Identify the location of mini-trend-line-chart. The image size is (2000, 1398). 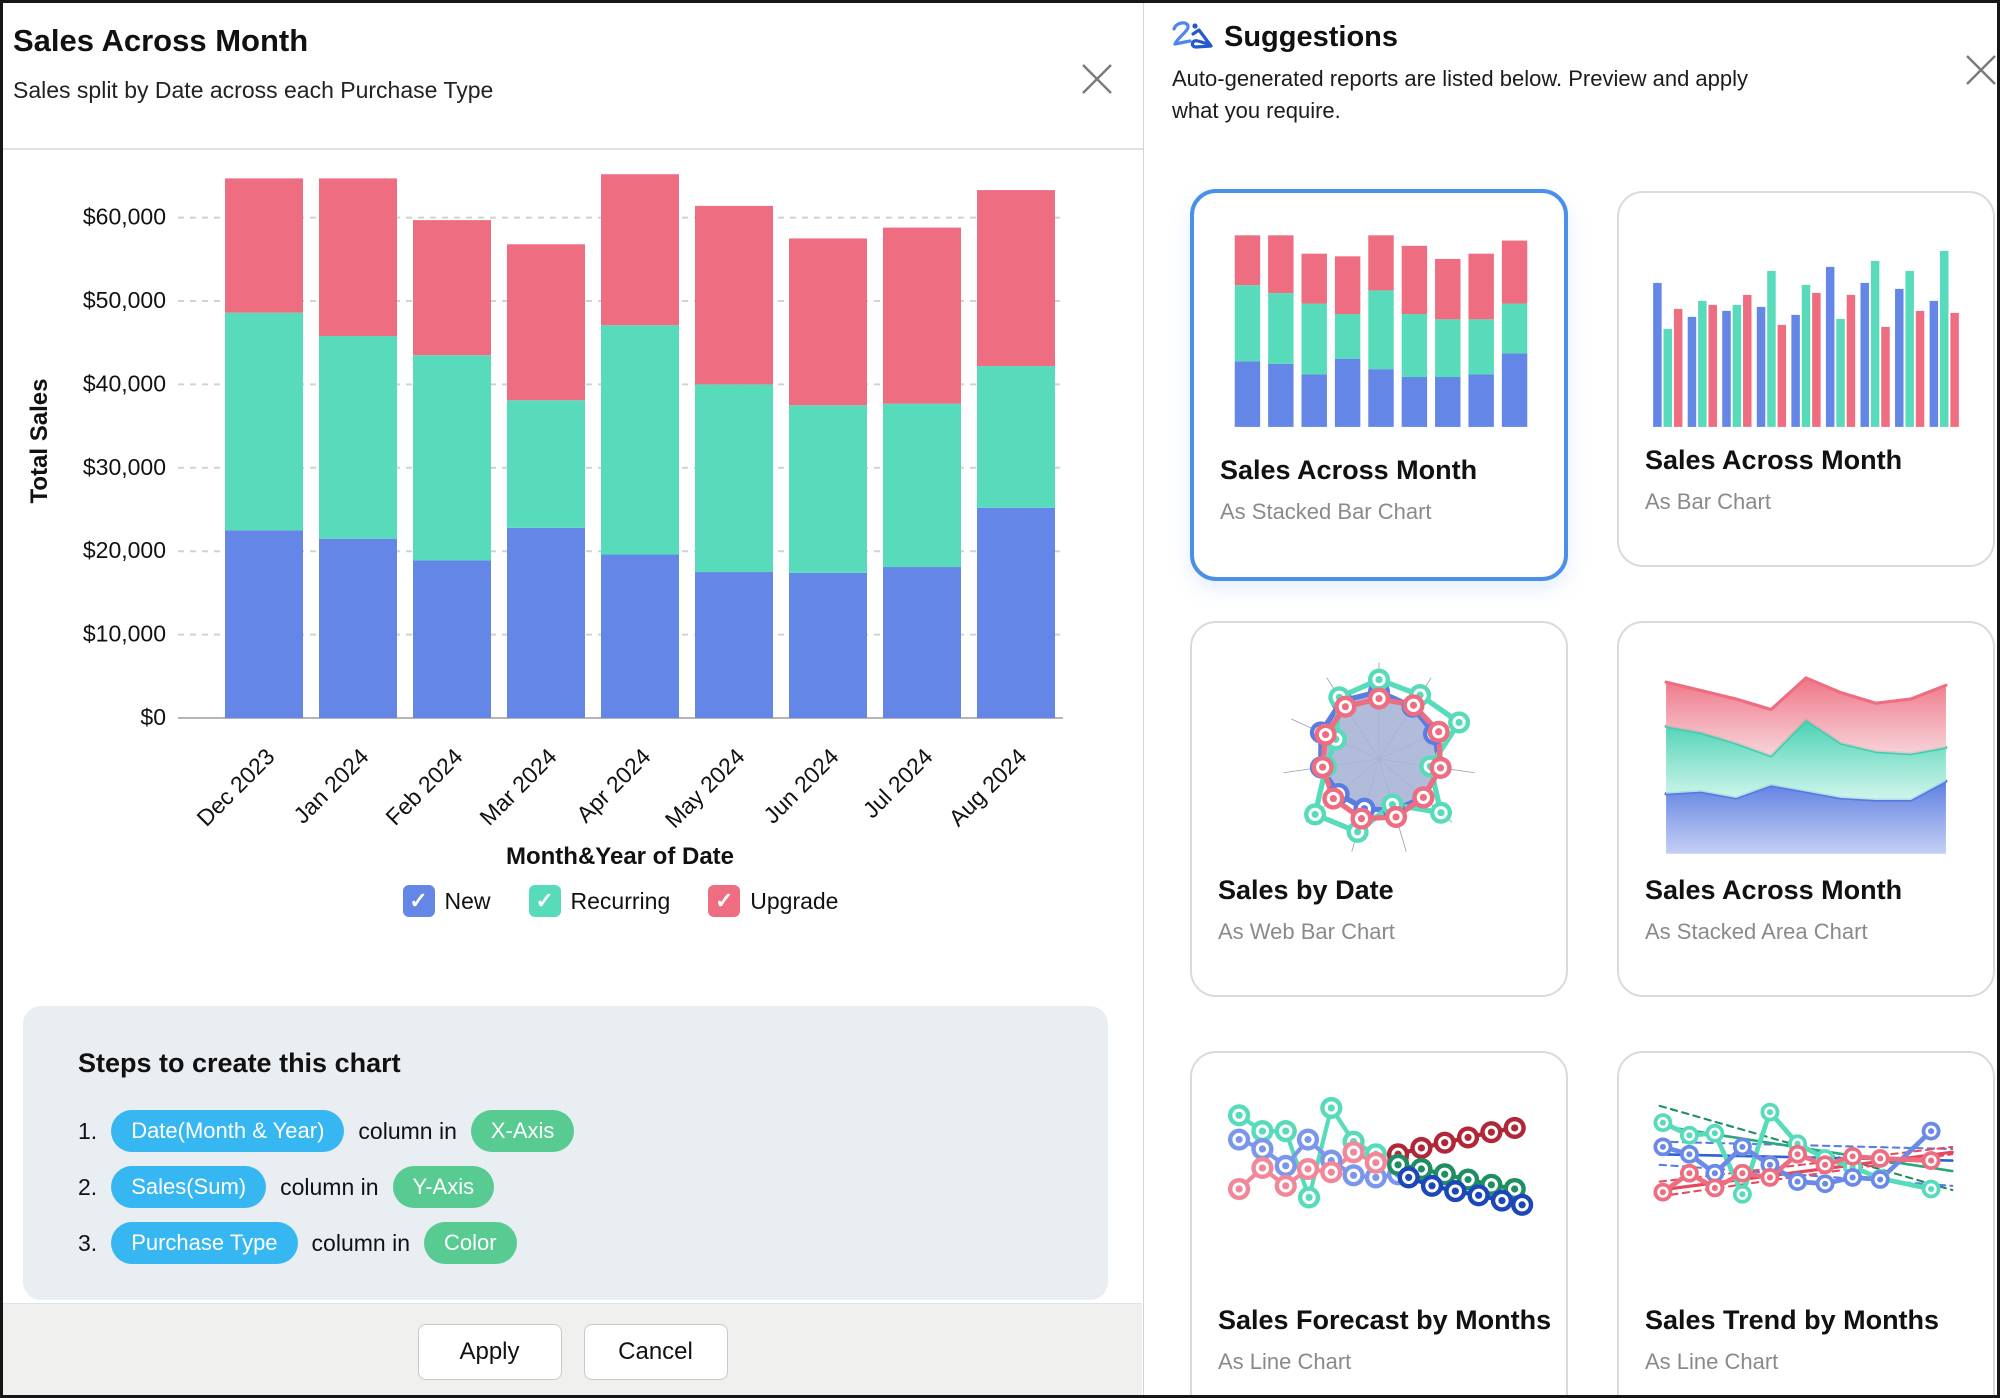
(1803, 1153).